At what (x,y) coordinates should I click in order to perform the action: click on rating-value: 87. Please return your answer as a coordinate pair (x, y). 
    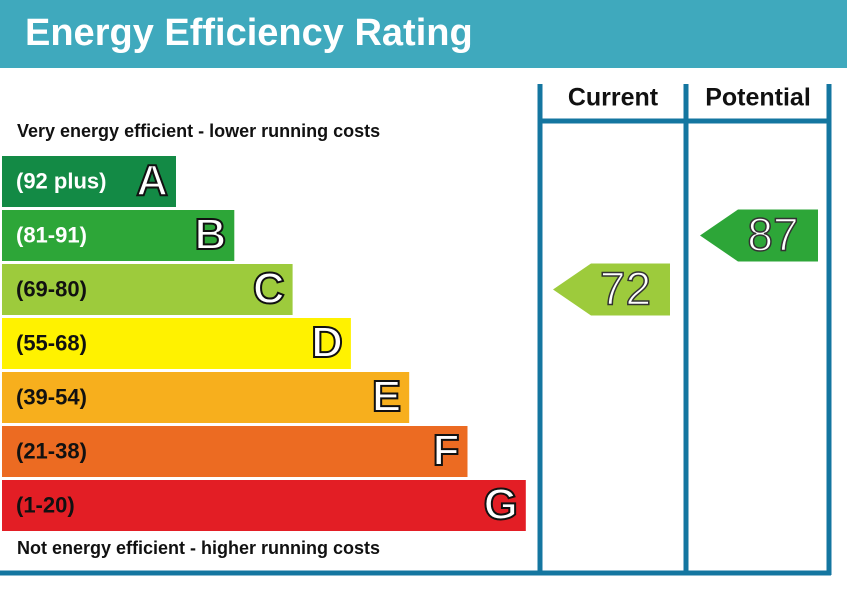
    Looking at the image, I should click on (772, 235).